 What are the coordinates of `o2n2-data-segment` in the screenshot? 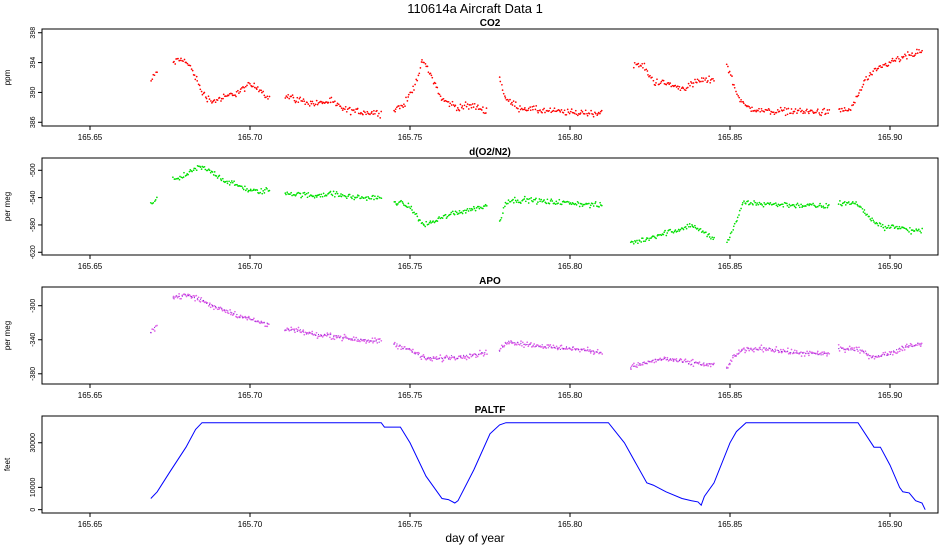 It's located at (550, 208).